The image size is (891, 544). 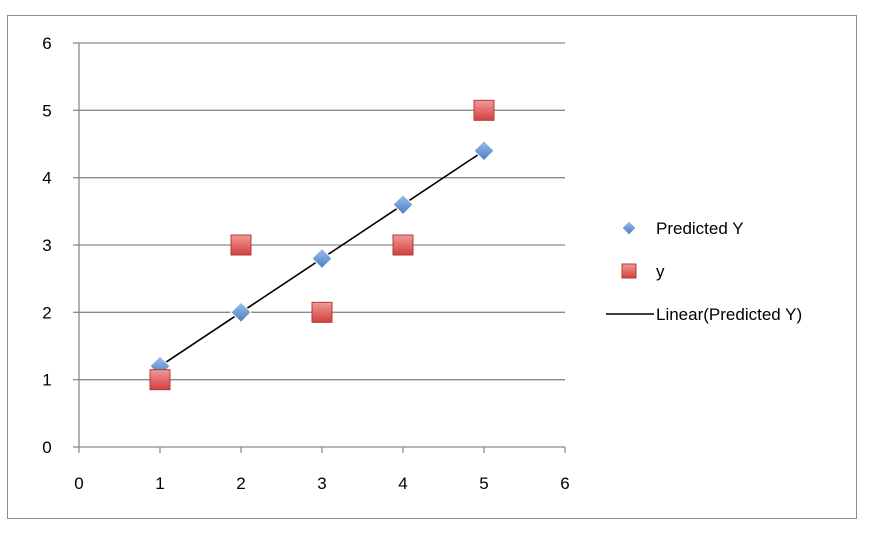 What do you see at coordinates (46, 447) in the screenshot?
I see `y-tick-label: 0` at bounding box center [46, 447].